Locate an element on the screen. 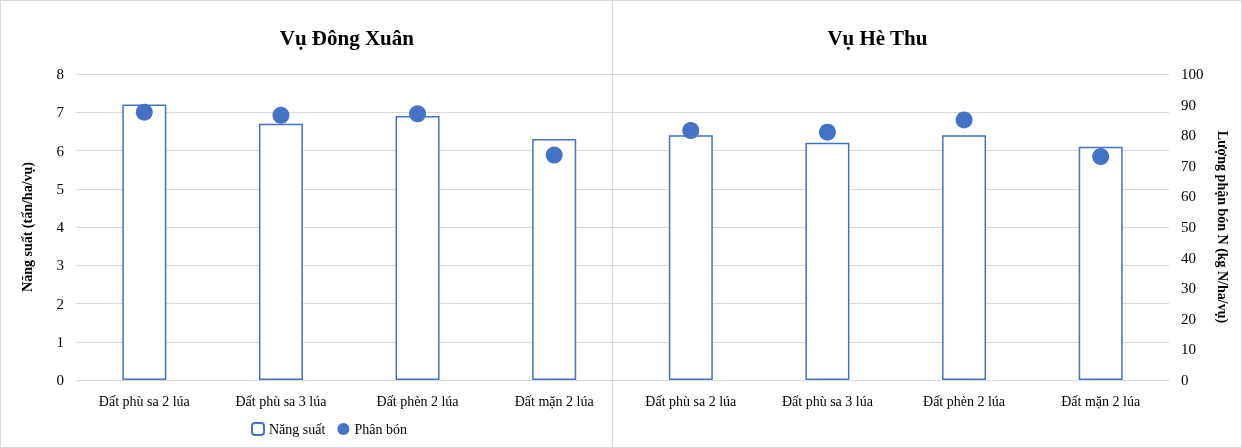 This screenshot has height=448, width=1242. legend-label: Năng suất is located at coordinates (297, 429).